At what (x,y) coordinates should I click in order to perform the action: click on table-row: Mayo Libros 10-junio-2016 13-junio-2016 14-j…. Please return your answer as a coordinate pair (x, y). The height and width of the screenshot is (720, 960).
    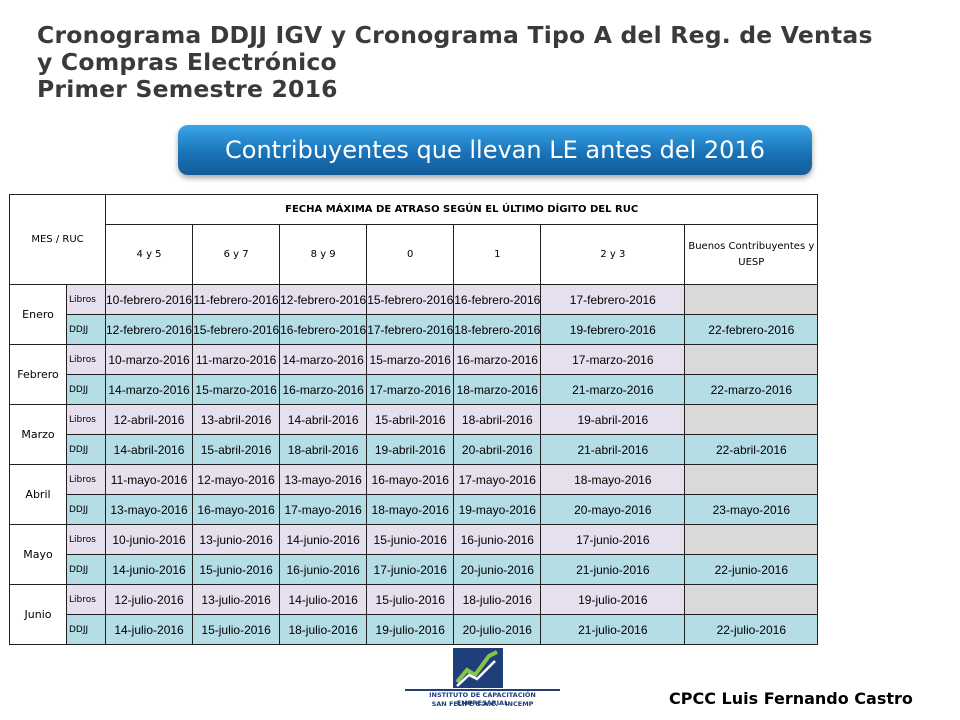
    Looking at the image, I should click on (414, 554).